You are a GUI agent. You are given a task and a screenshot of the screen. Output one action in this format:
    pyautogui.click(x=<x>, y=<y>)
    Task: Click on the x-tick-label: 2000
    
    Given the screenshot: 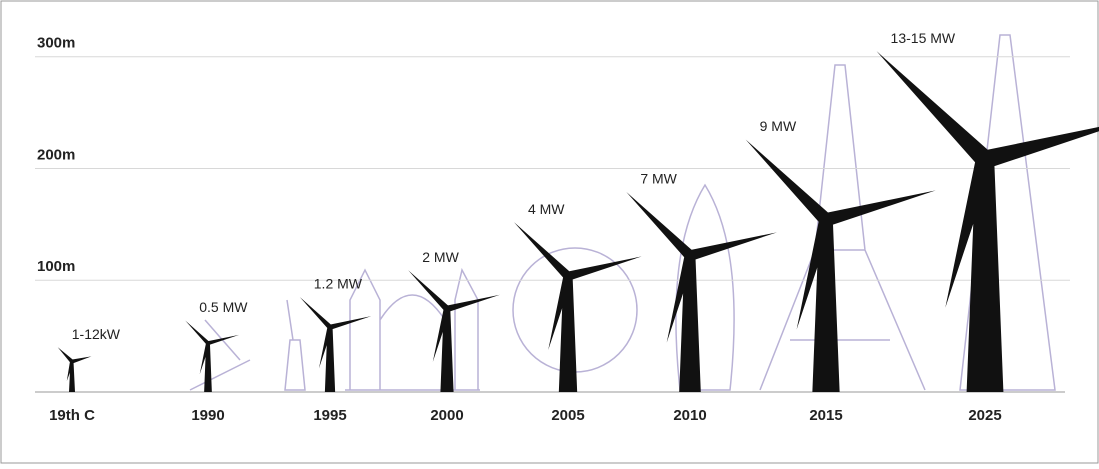 What is the action you would take?
    pyautogui.click(x=446, y=415)
    